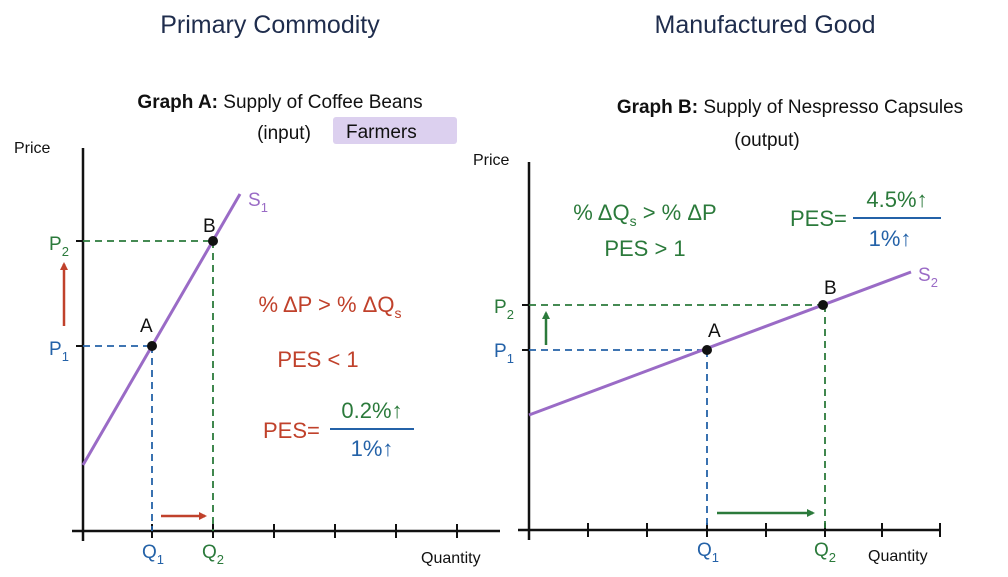 Image resolution: width=1008 pixels, height=577 pixels. I want to click on graph-b-point-b-label: B, so click(830, 288).